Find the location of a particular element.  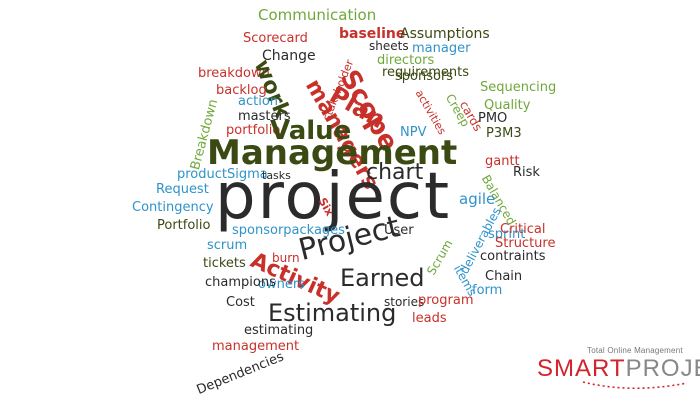

word-productsigma: productSigma is located at coordinates (222, 174).